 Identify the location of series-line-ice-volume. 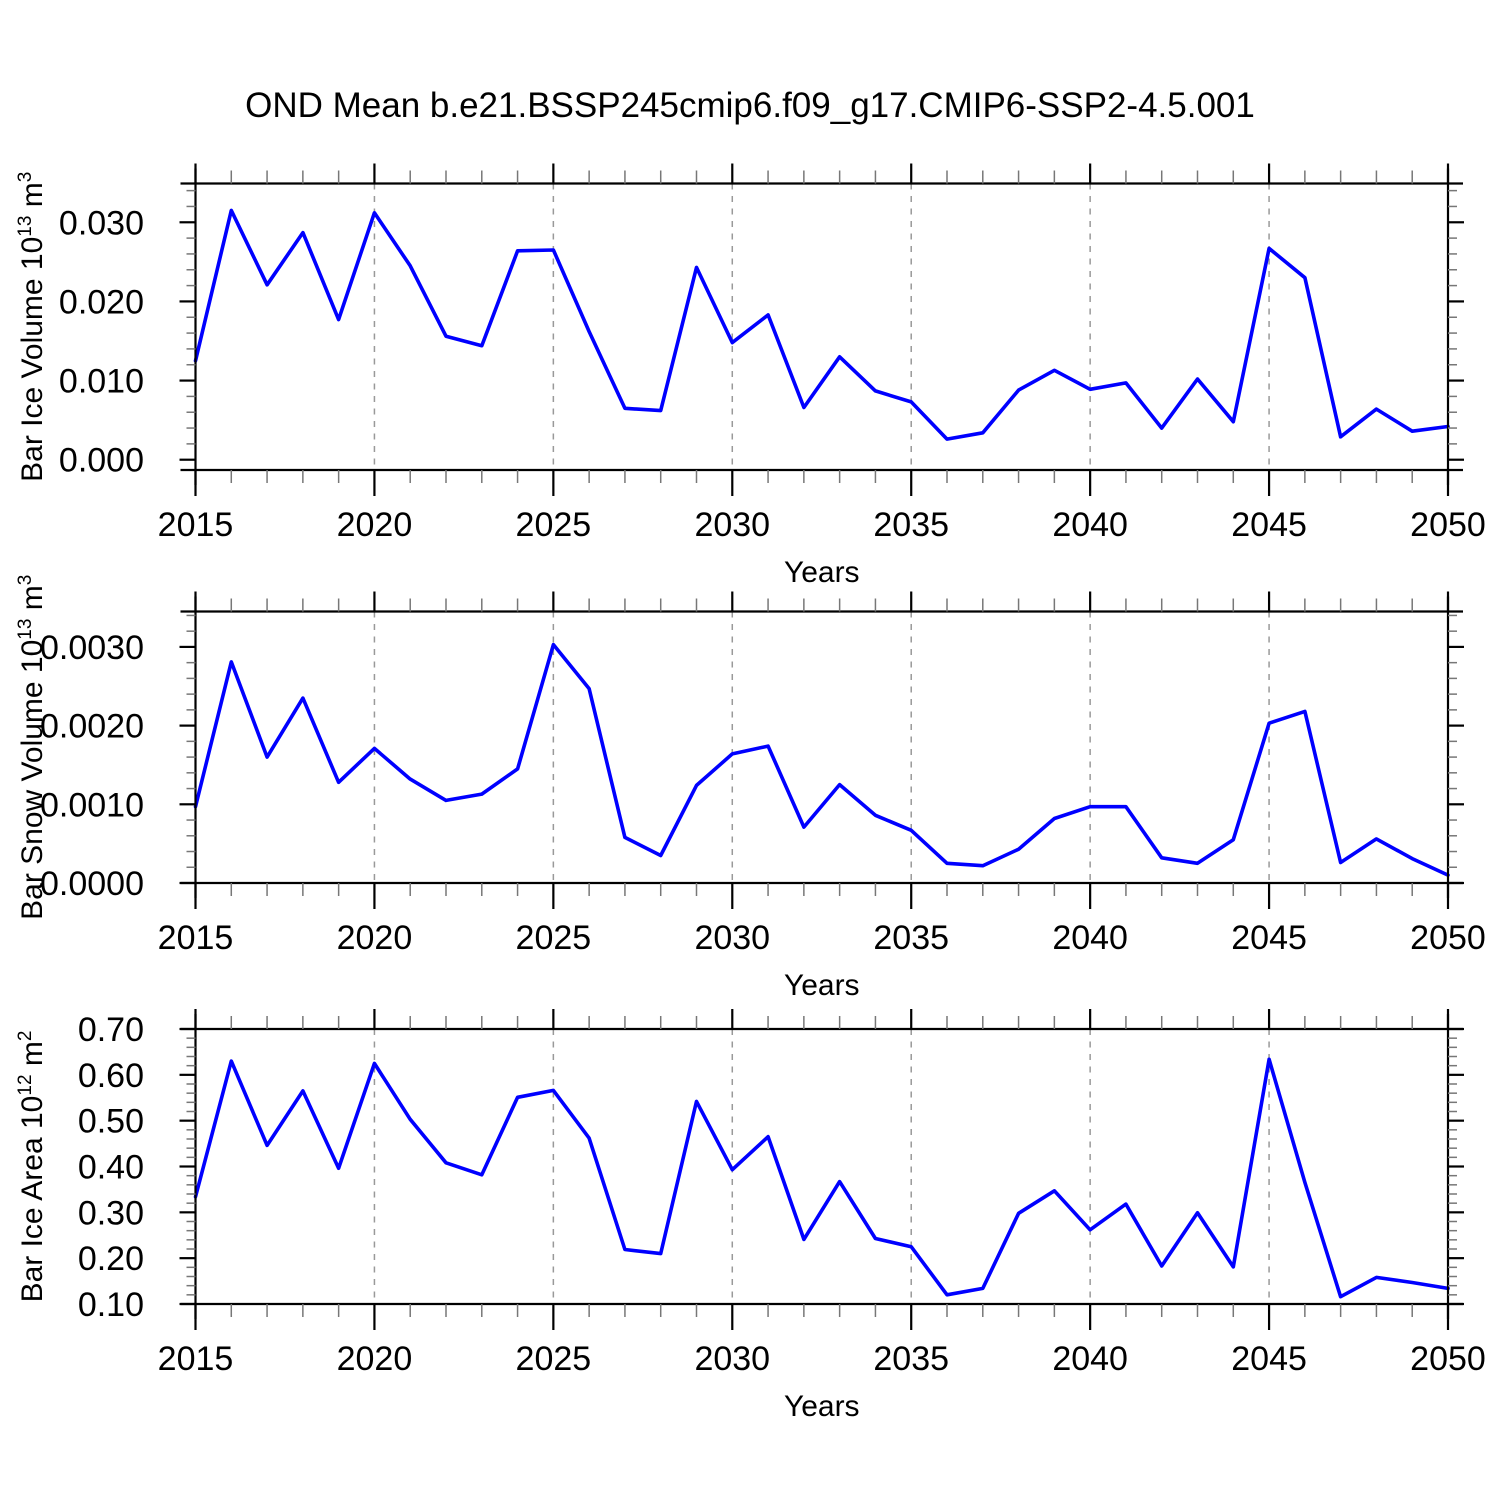
(821, 324).